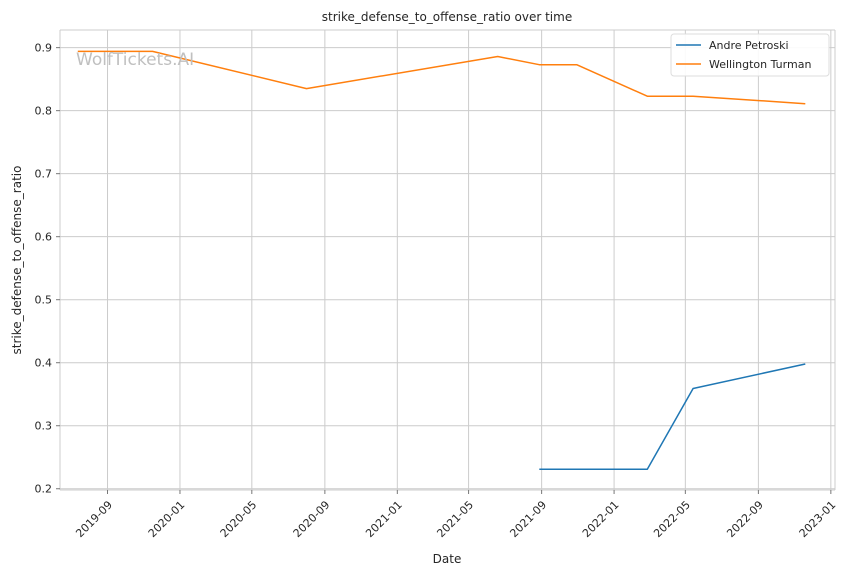 This screenshot has width=861, height=579. Describe the element at coordinates (749, 45) in the screenshot. I see `legend-label-andre-petroski: Andre Petroski` at that location.